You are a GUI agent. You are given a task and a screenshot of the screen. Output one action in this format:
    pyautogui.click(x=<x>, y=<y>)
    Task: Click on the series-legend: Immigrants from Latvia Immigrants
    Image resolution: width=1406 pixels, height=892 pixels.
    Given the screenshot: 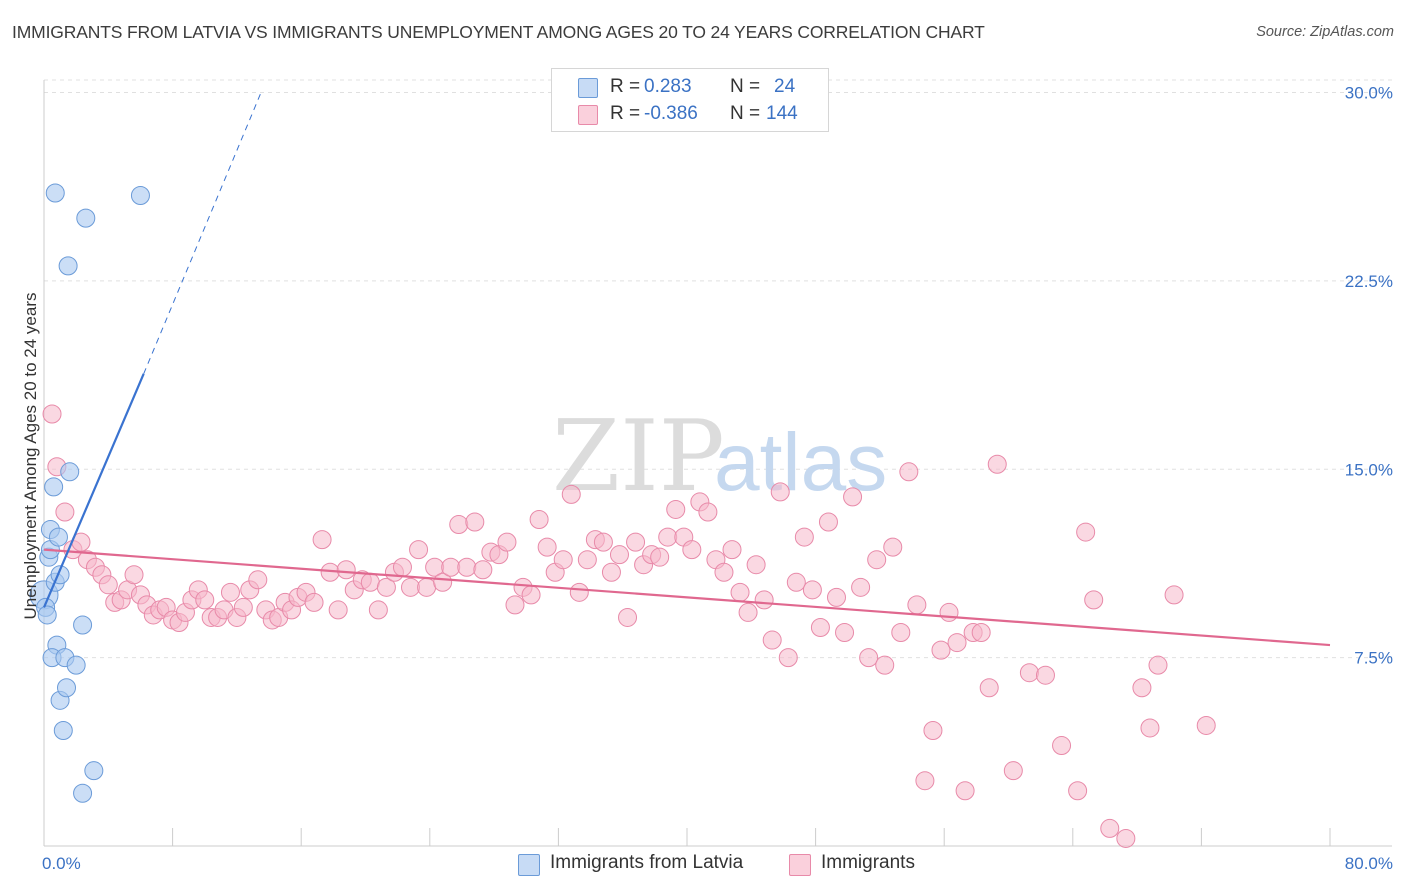 What is the action you would take?
    pyautogui.click(x=703, y=865)
    